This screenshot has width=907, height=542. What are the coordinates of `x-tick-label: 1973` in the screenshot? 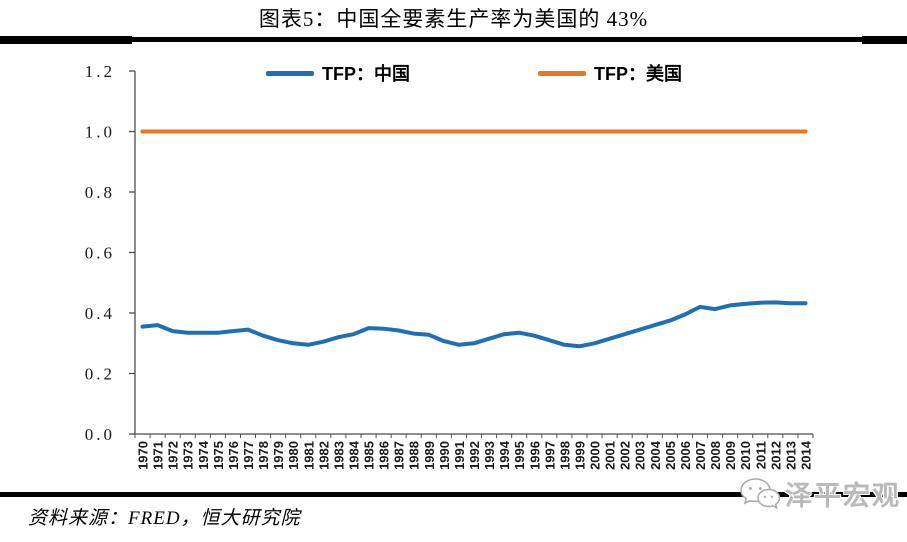 It's located at (188, 455).